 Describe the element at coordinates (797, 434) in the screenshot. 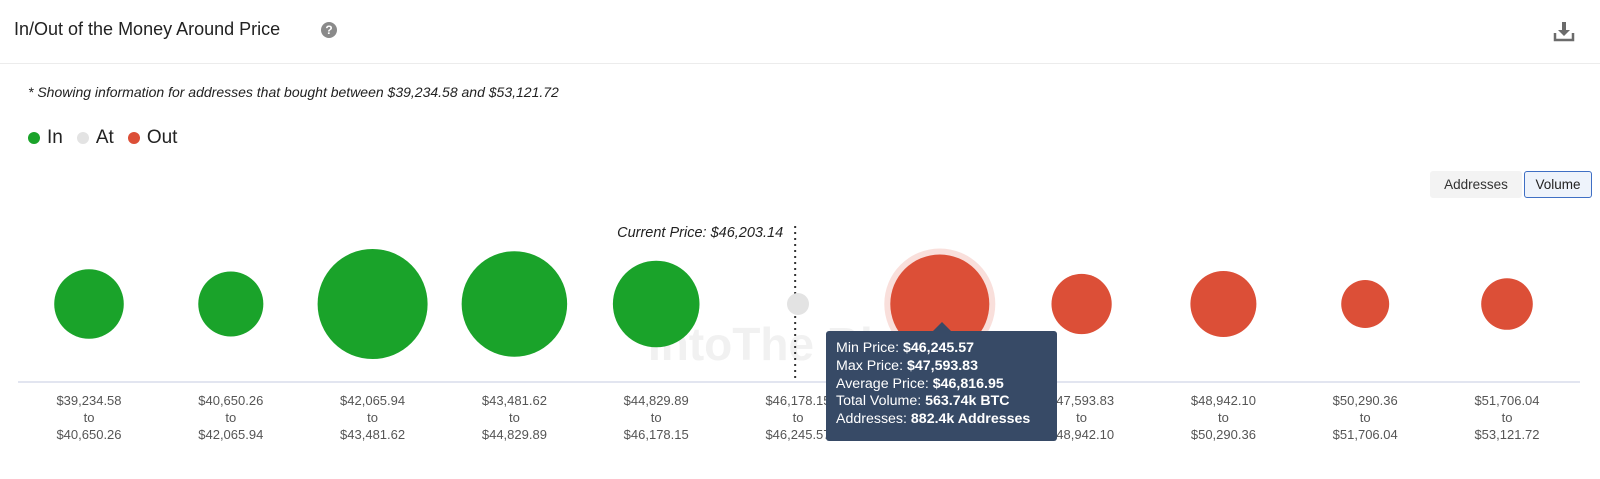

I see `bucket-to-label-5: $46,245.57` at that location.